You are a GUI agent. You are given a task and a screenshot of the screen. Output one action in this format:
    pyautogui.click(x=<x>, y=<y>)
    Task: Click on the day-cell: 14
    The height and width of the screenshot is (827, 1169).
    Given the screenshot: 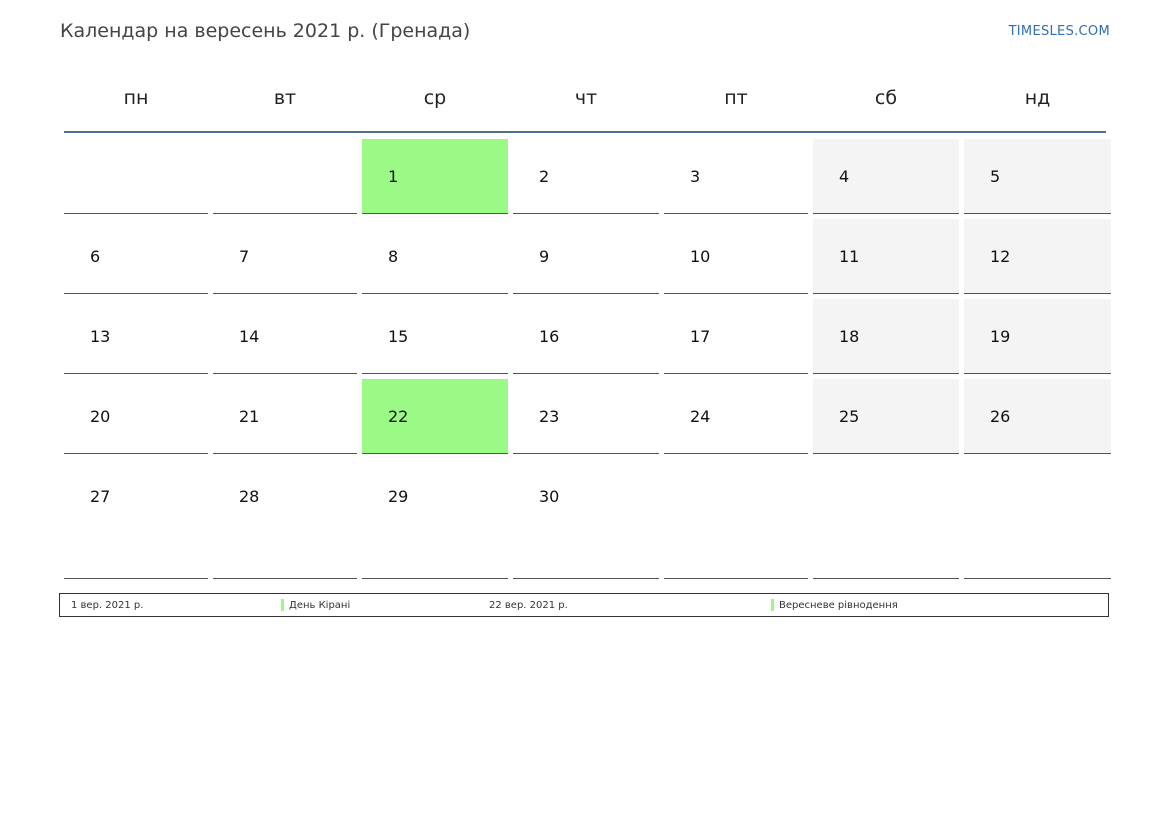 What is the action you would take?
    pyautogui.click(x=285, y=336)
    